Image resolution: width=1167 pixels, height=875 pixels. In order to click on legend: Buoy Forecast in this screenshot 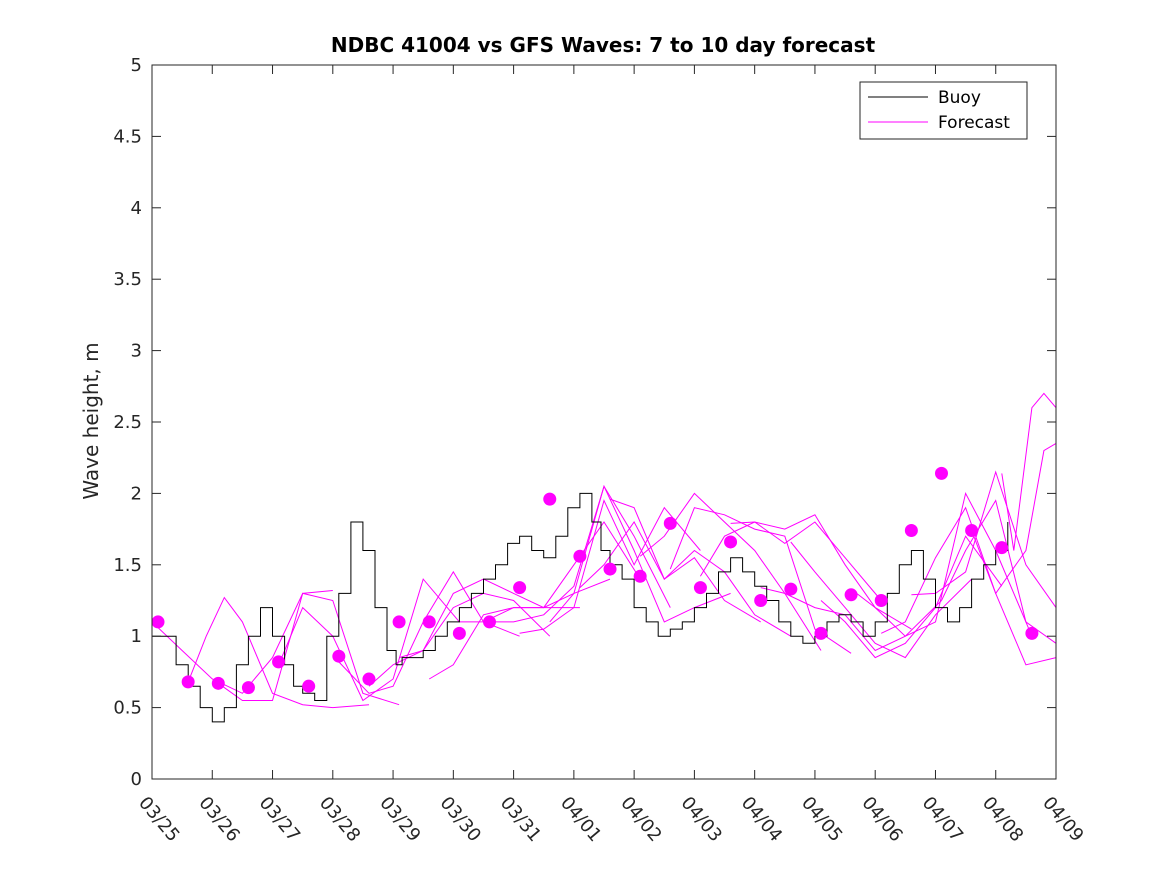, I will do `click(943, 110)`.